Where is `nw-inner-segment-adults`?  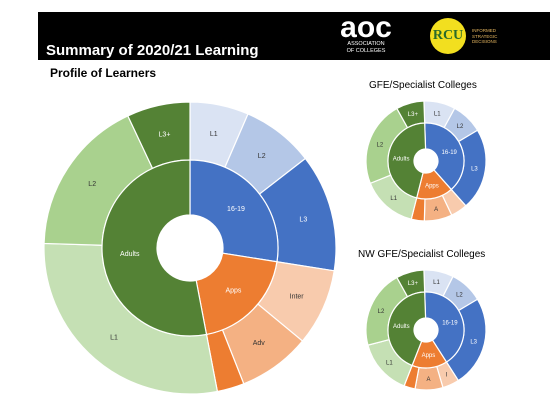 nw-inner-segment-adults is located at coordinates (407, 329).